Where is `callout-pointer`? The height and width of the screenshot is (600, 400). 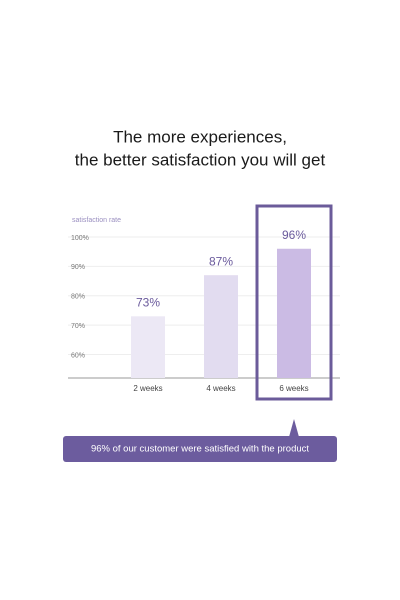
callout-pointer is located at coordinates (294, 428).